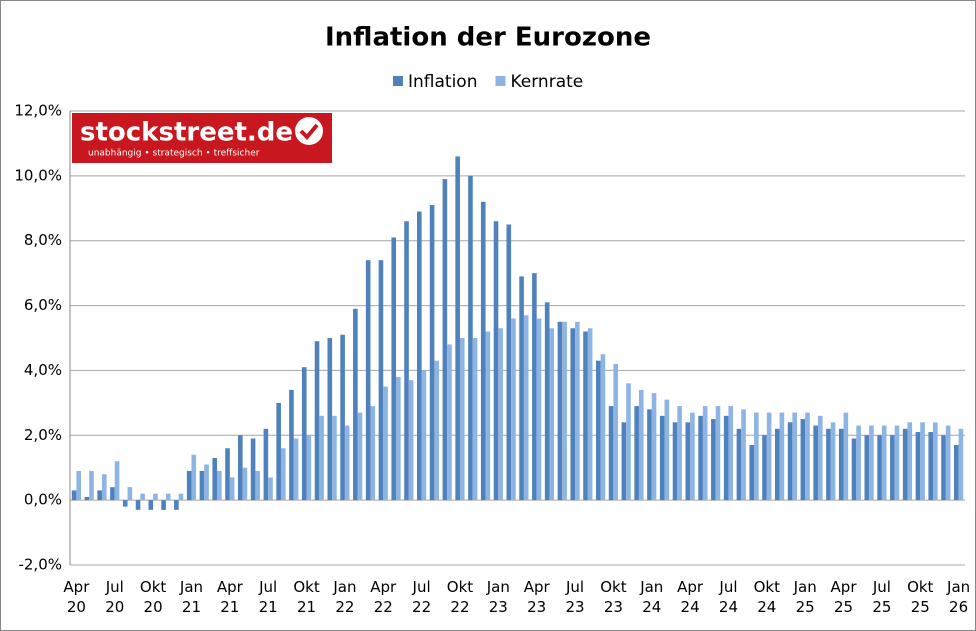 This screenshot has height=631, width=976. Describe the element at coordinates (43, 240) in the screenshot. I see `y-tick-label: 8,0%` at that location.